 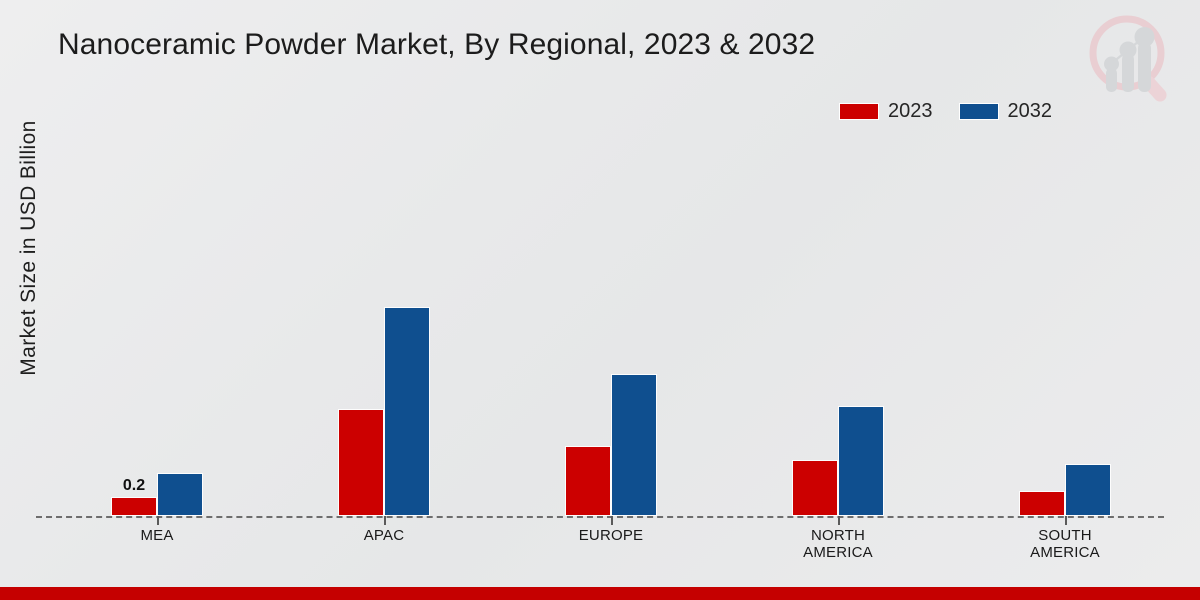 What do you see at coordinates (134, 485) in the screenshot?
I see `bar-value-mea-2023: 0.2` at bounding box center [134, 485].